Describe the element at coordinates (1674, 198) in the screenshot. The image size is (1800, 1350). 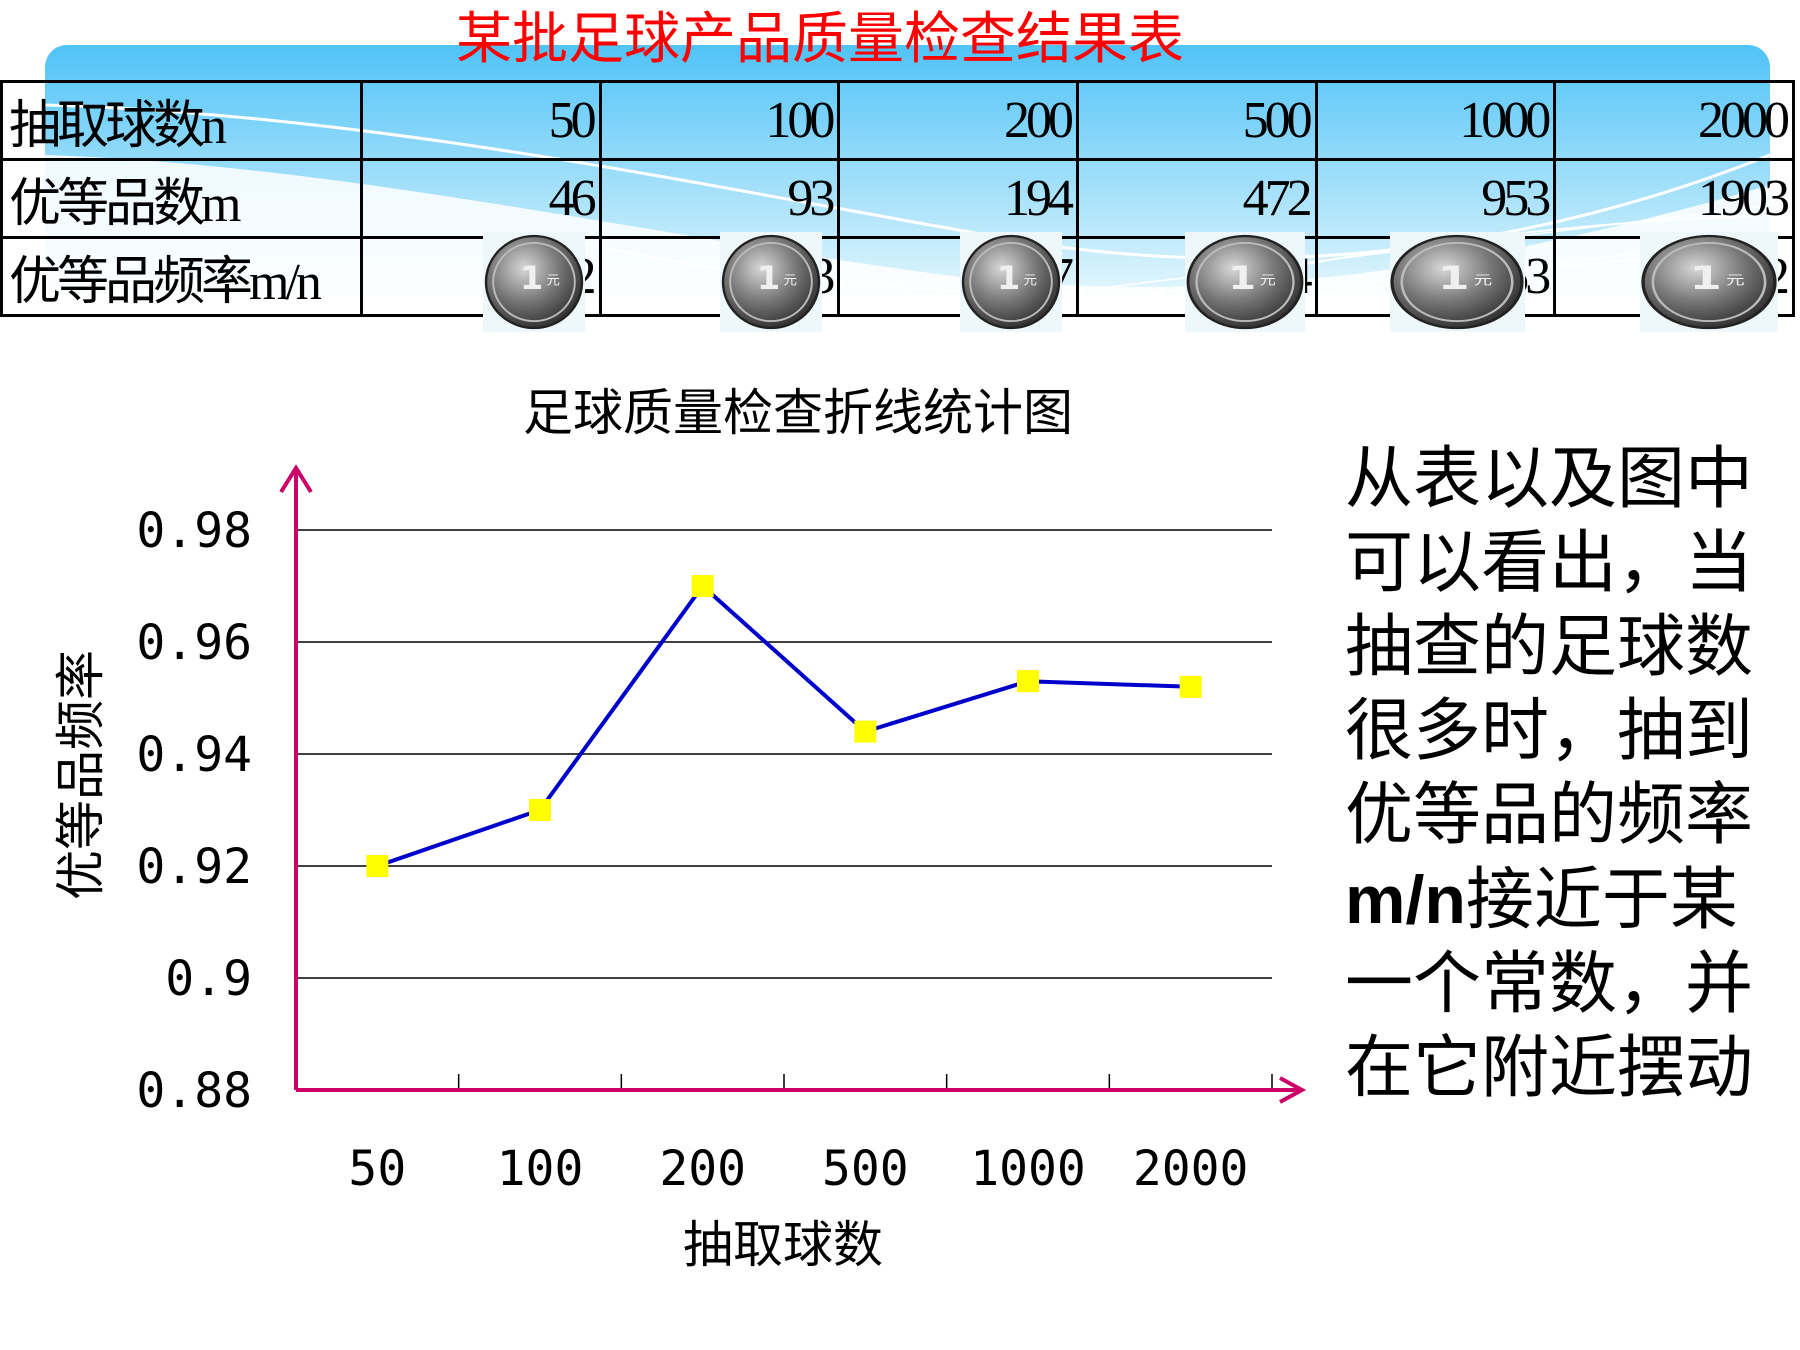
I see `table-cell: 1903` at that location.